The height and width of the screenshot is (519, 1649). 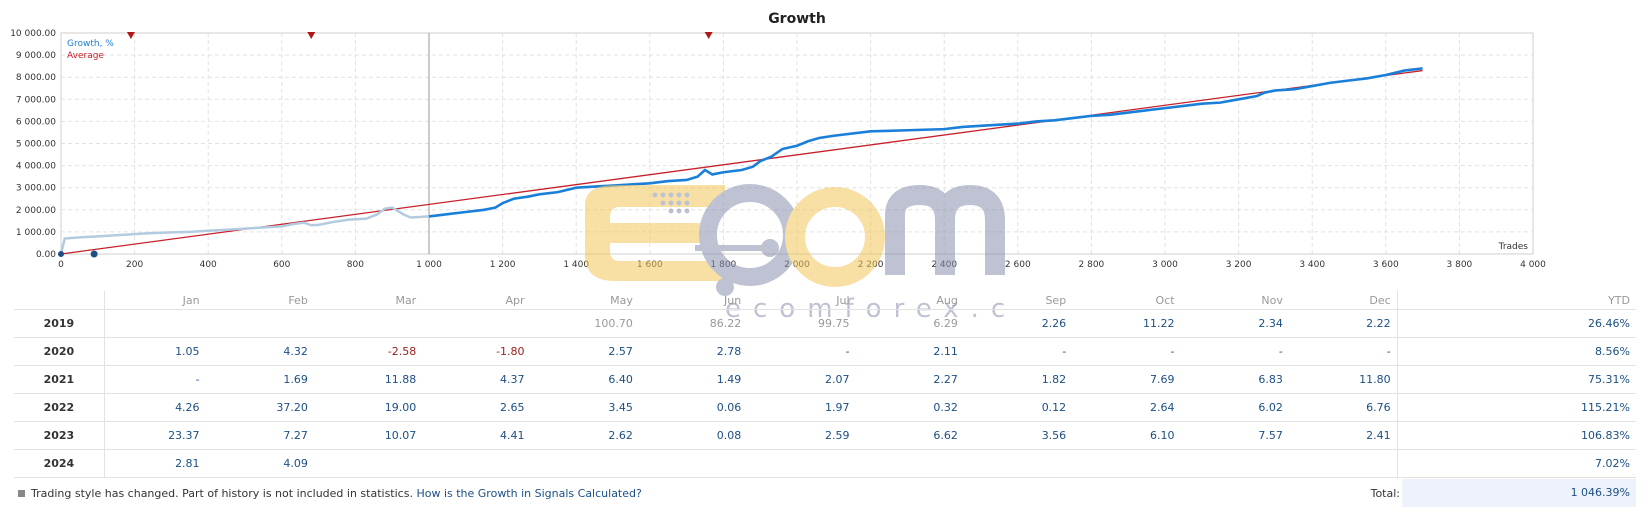 What do you see at coordinates (1234, 407) in the screenshot?
I see `month-return-cell: 6.02` at bounding box center [1234, 407].